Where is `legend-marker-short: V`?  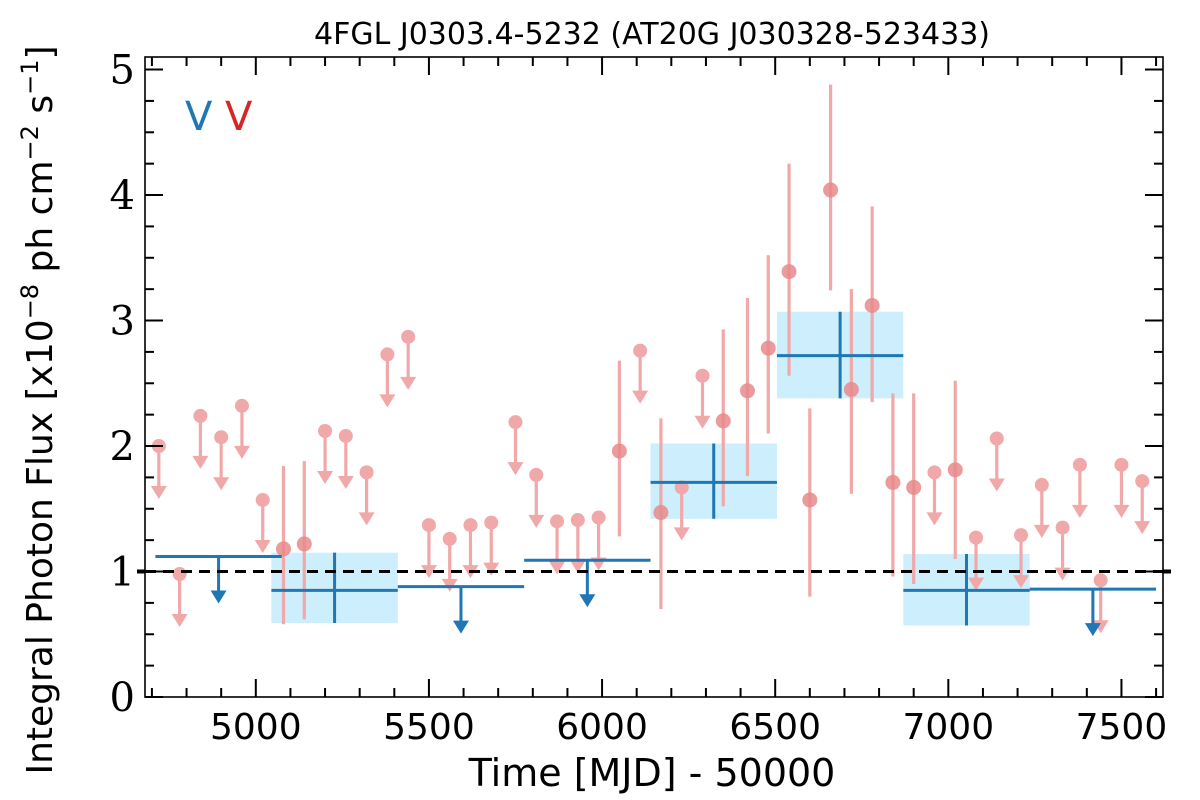 legend-marker-short: V is located at coordinates (239, 117).